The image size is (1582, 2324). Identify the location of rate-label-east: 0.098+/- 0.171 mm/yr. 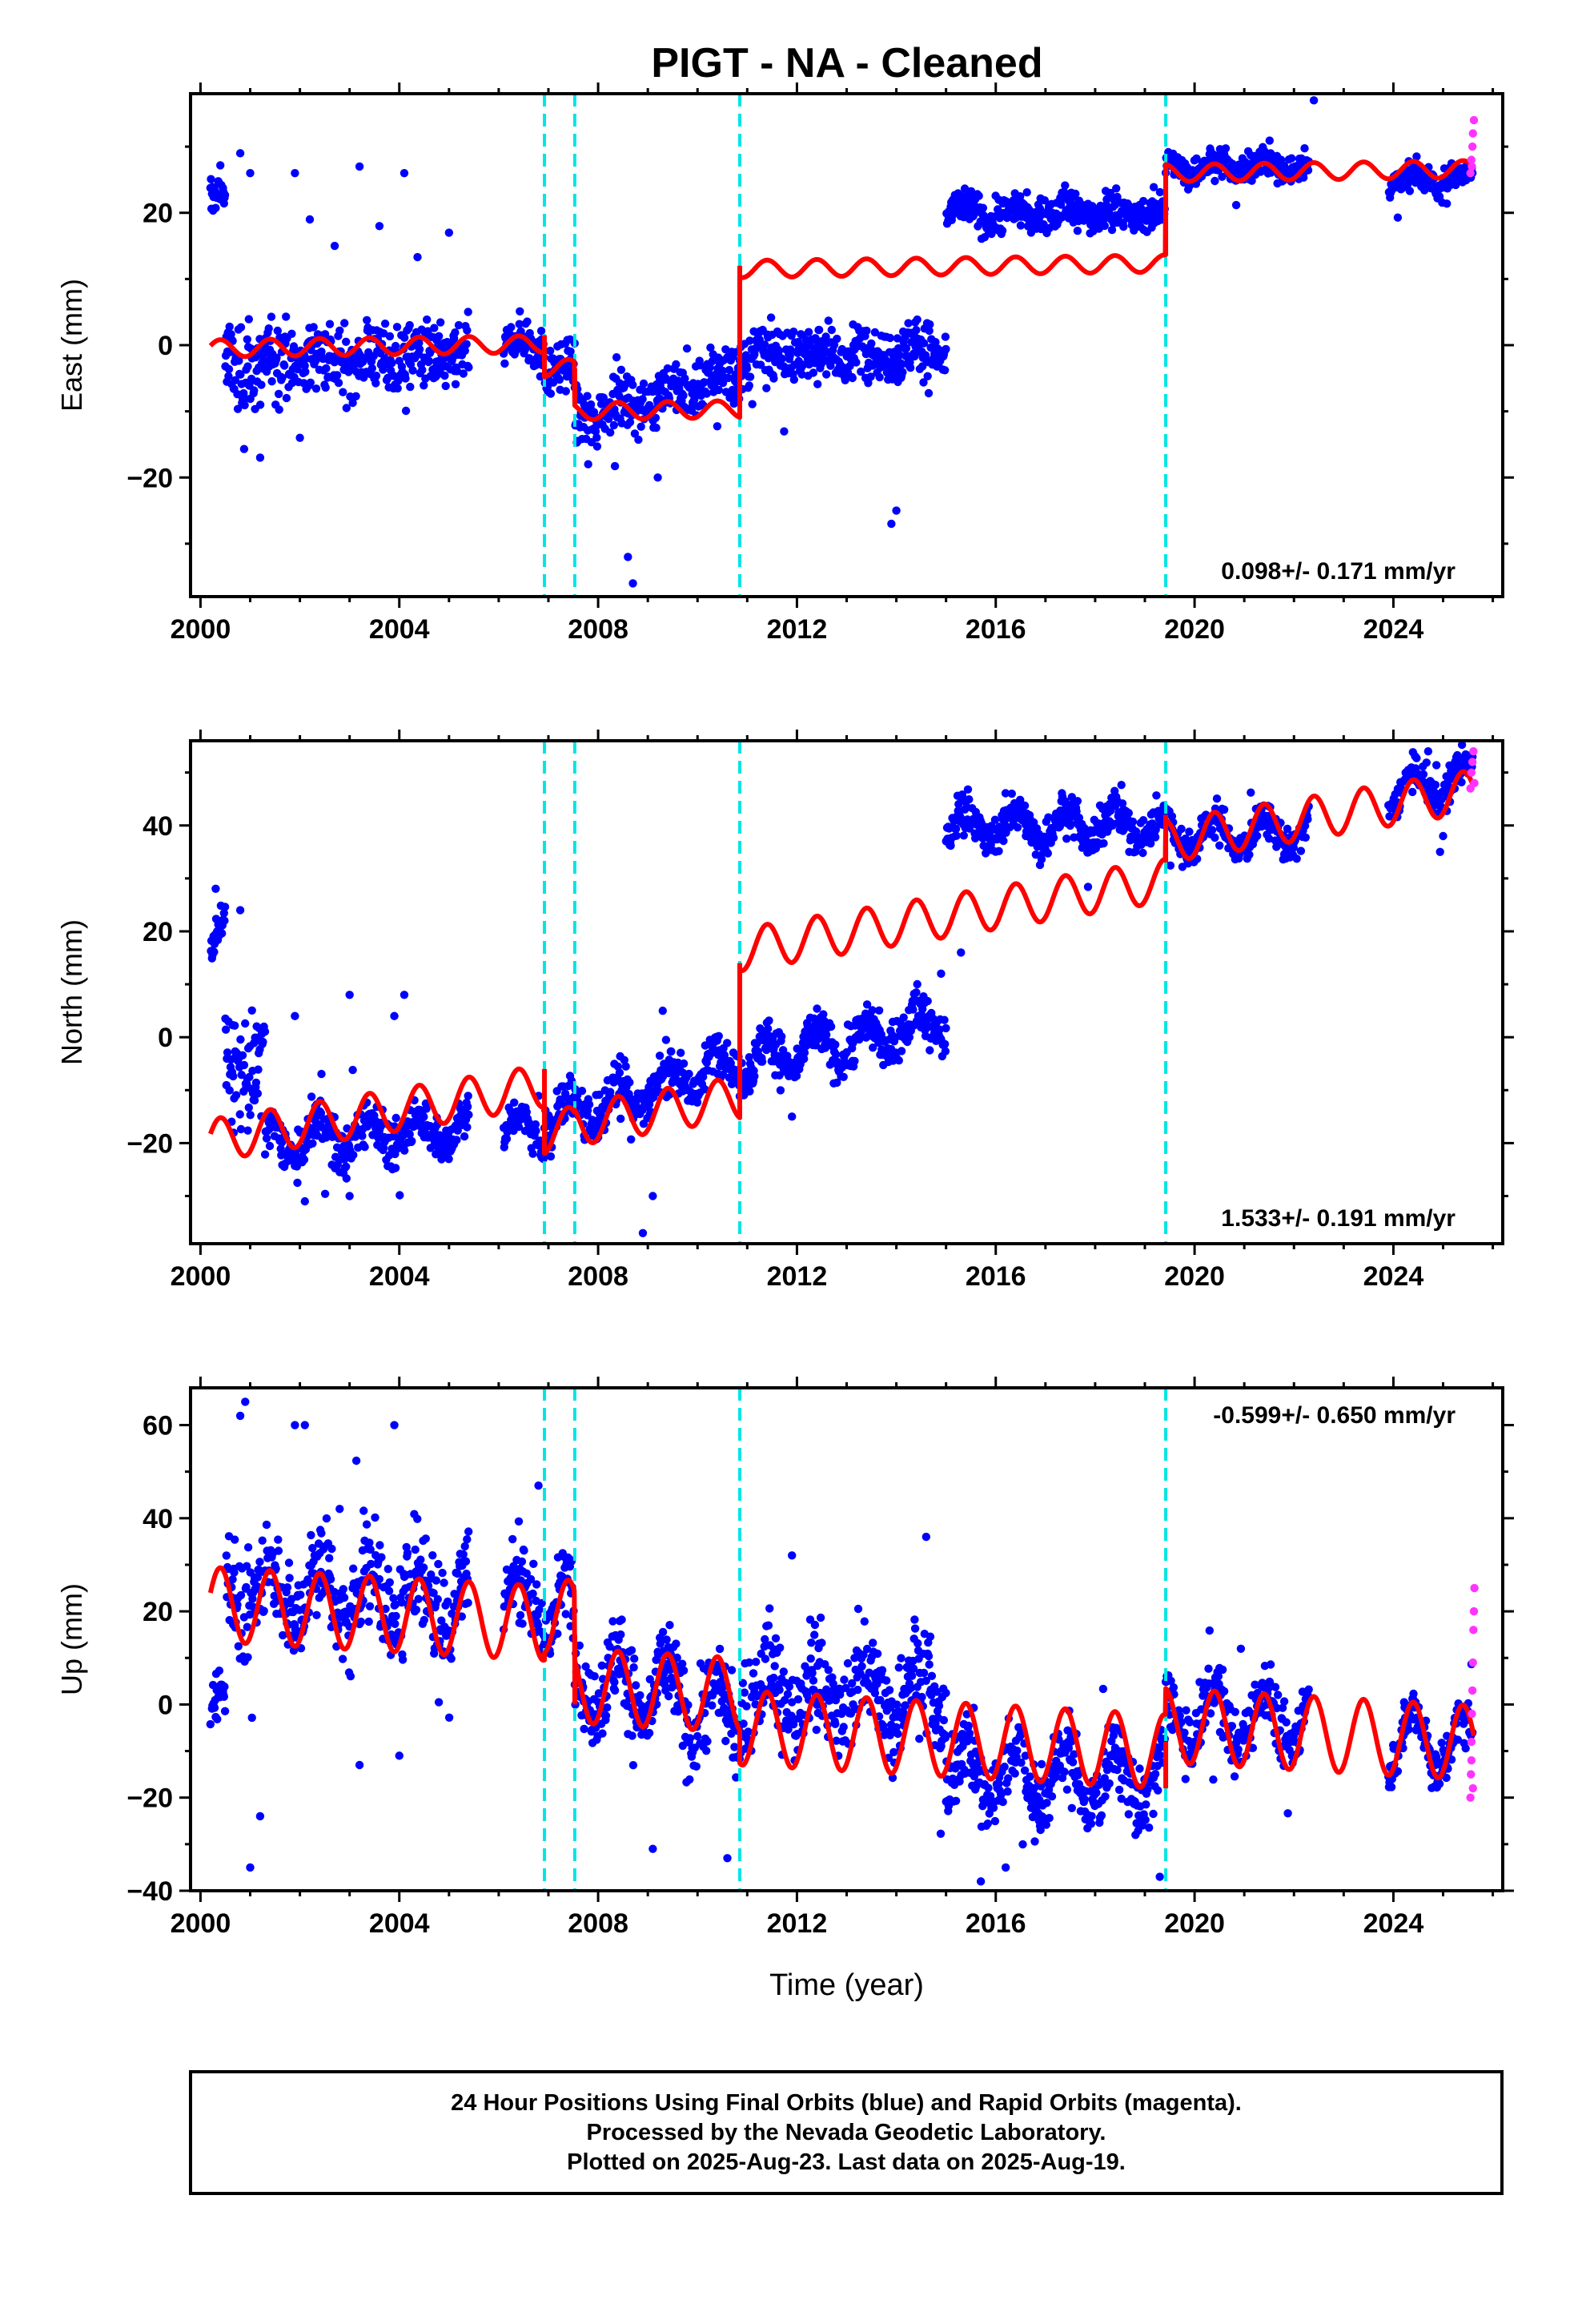
(1338, 571).